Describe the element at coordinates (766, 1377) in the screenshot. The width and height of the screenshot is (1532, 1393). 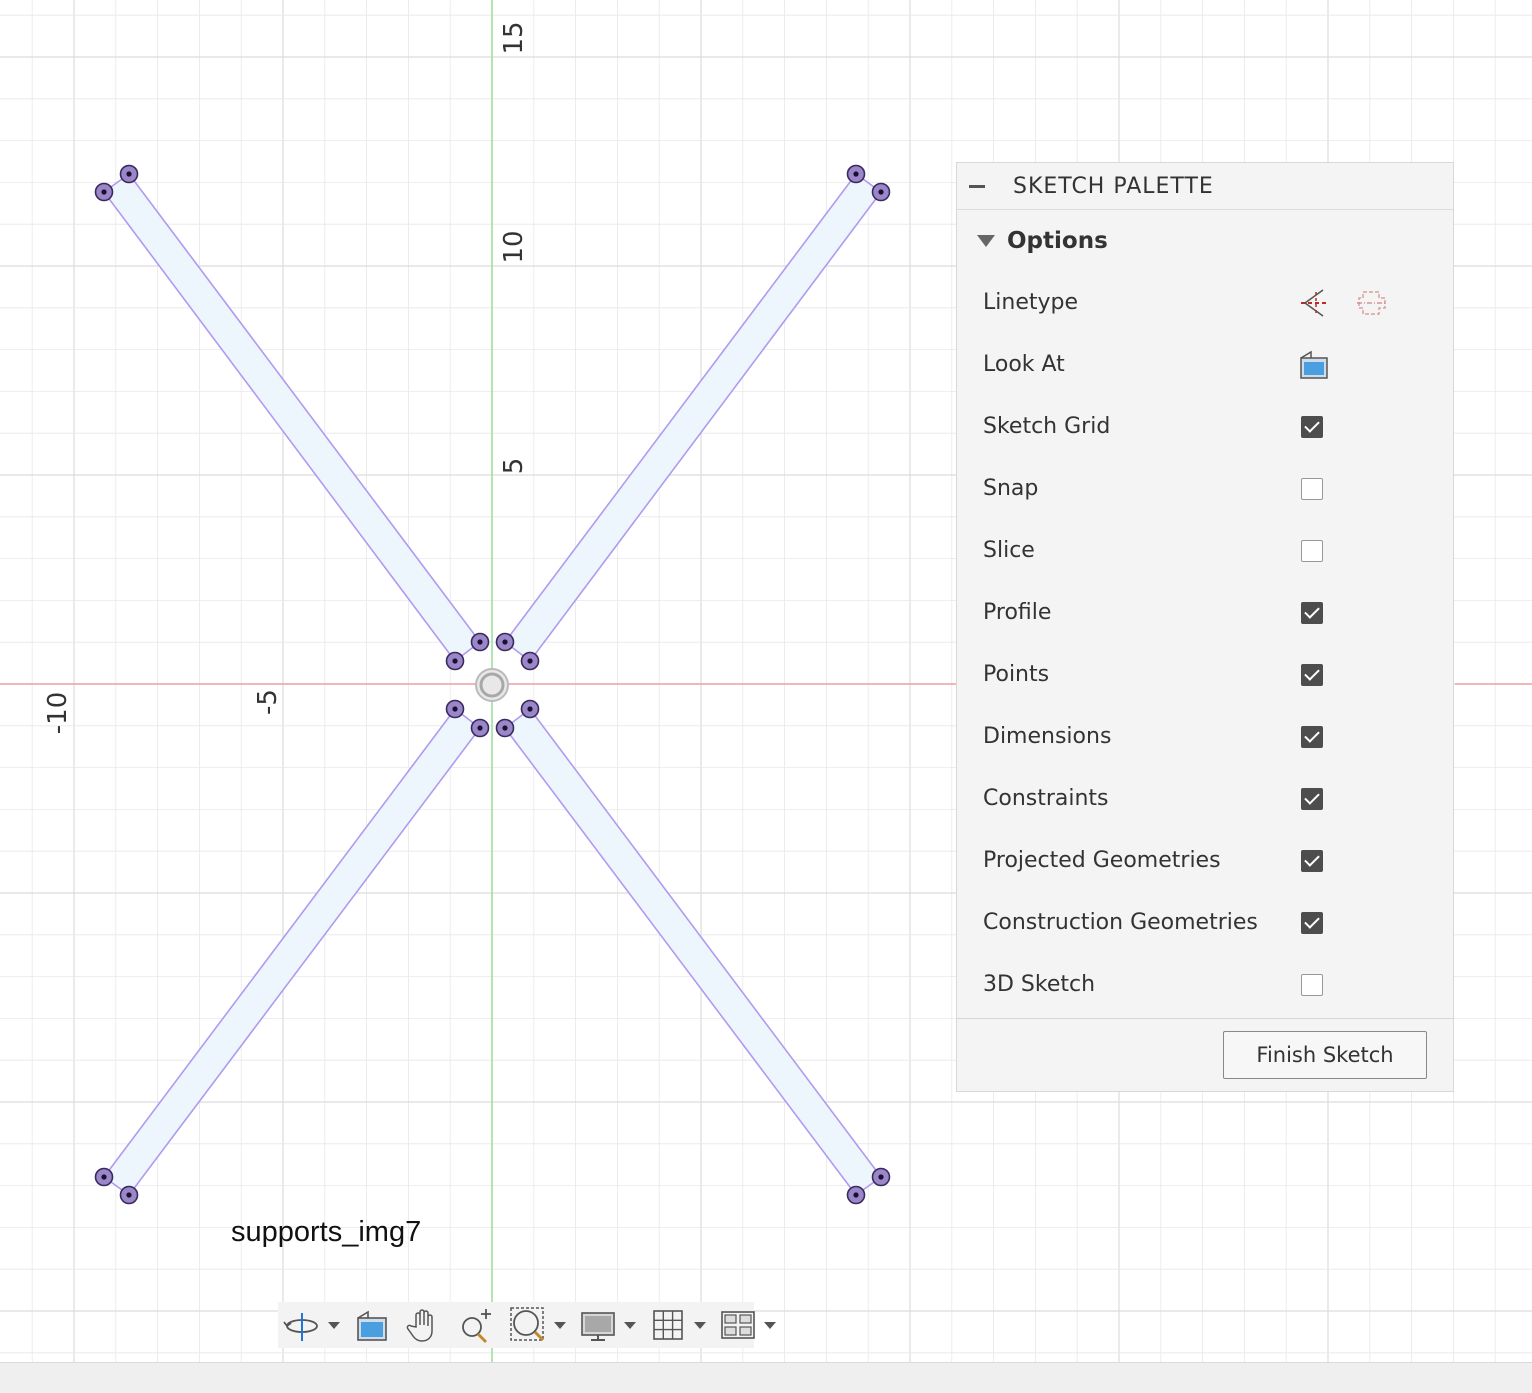
I see `status-bar` at that location.